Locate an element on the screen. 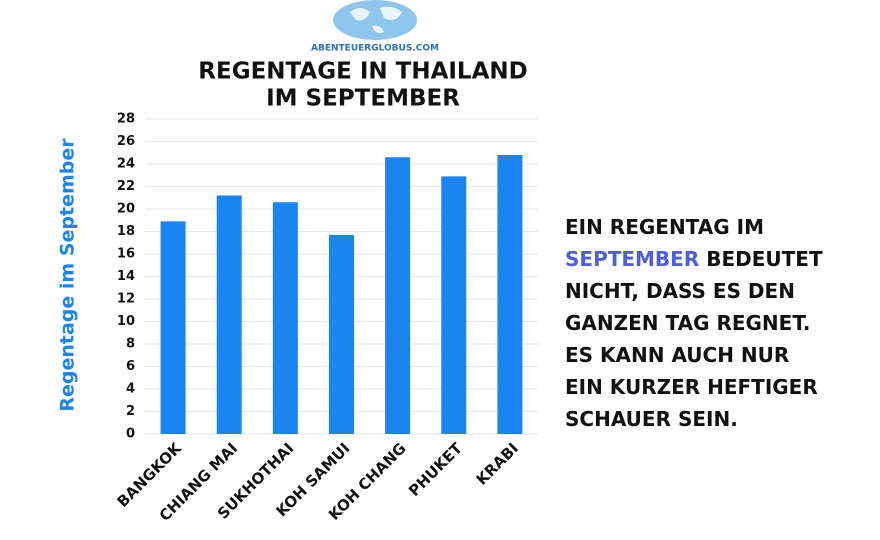 This screenshot has width=880, height=540. logo-globe is located at coordinates (375, 20).